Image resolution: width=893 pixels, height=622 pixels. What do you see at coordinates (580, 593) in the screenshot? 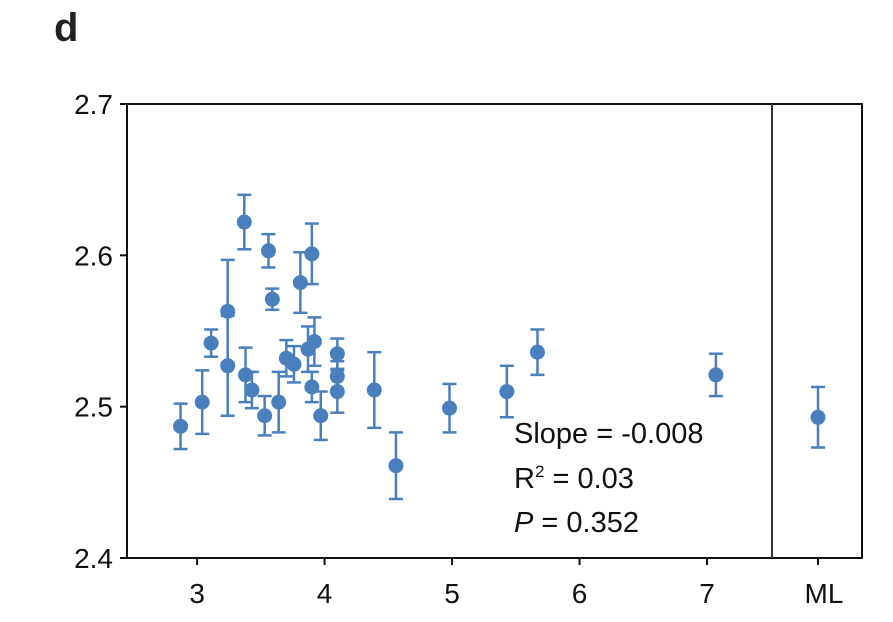
I see `x-tick-label: 6` at bounding box center [580, 593].